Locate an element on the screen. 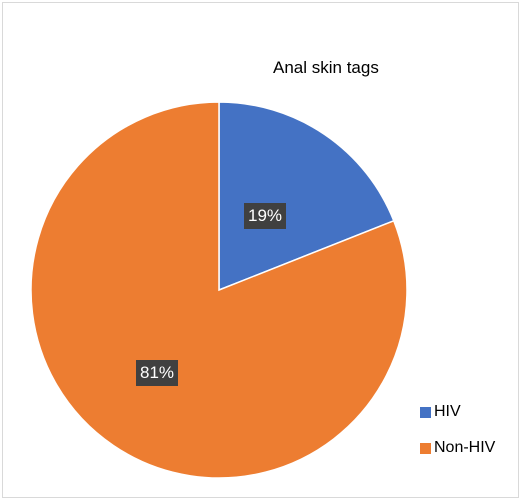  legend-entry-hiv: HIV is located at coordinates (457, 412).